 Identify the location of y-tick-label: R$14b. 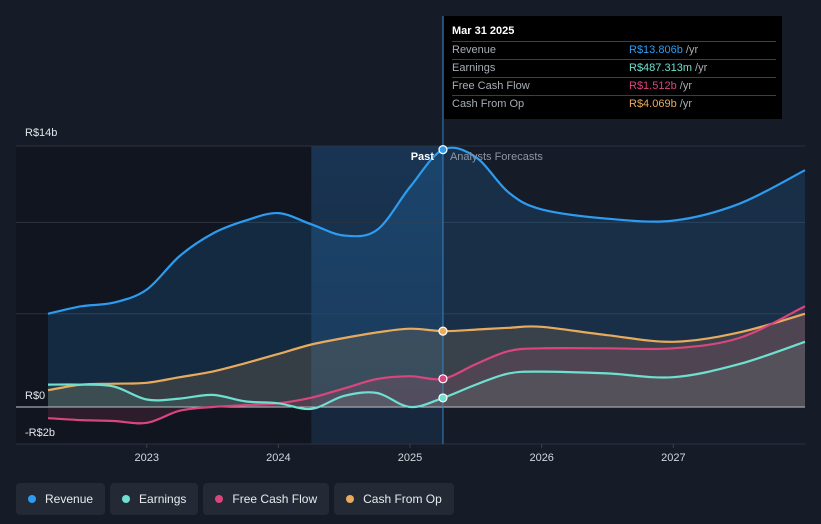
(41, 133).